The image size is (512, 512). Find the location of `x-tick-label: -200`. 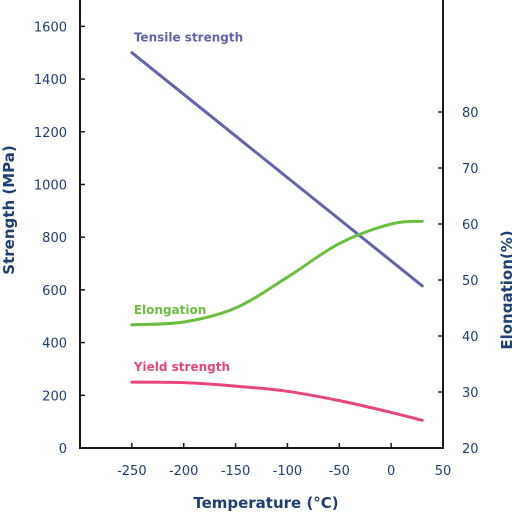

x-tick-label: -200 is located at coordinates (184, 471).